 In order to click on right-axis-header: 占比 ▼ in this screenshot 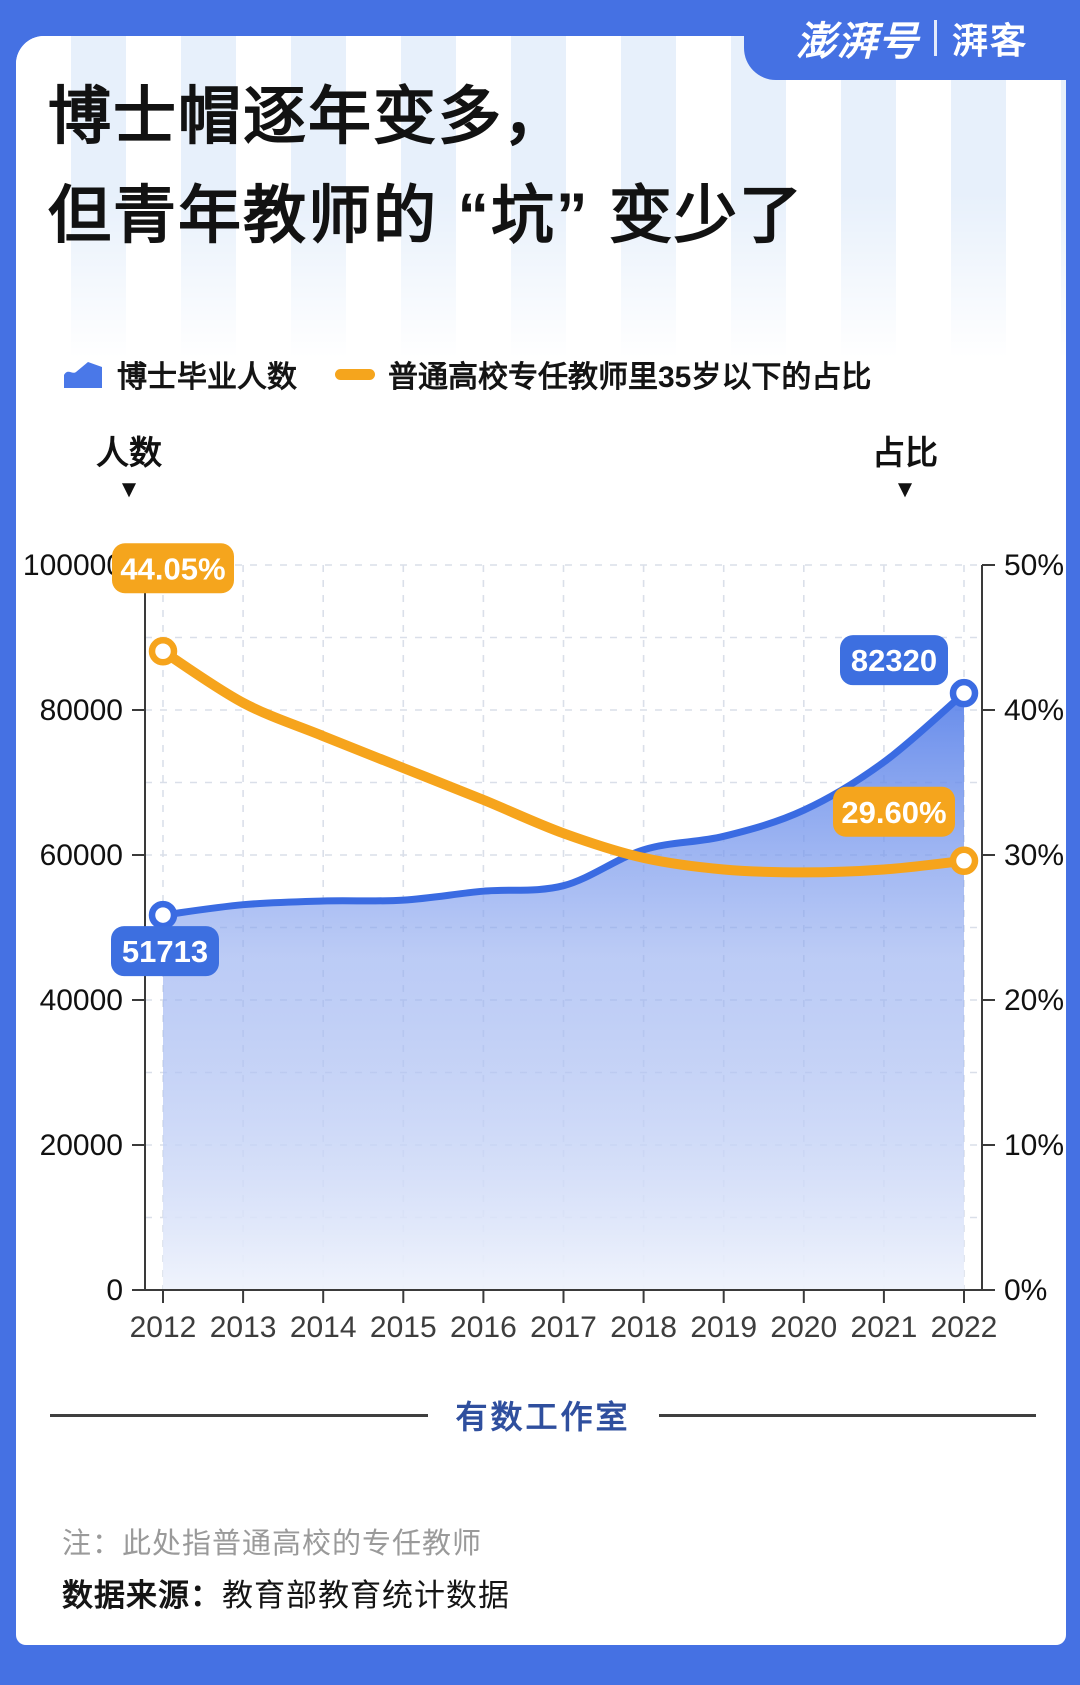, I will do `click(905, 464)`.